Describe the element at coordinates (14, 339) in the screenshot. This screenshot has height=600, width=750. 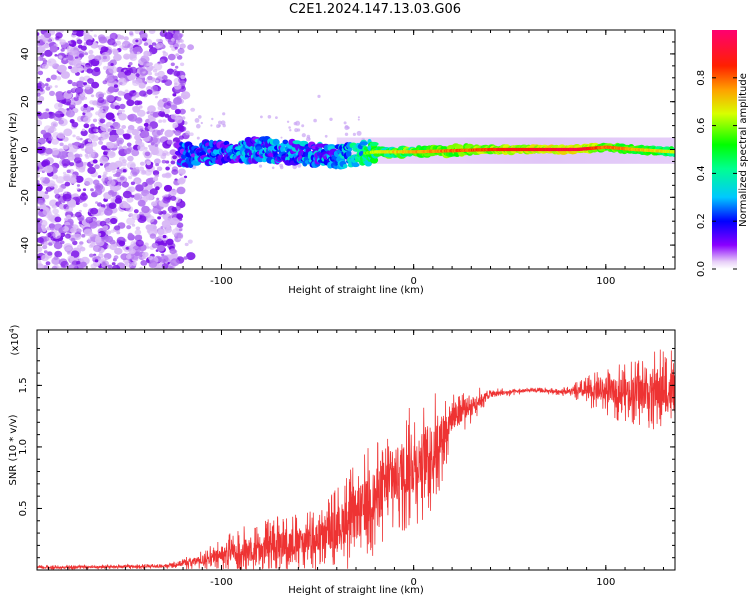
I see `snr-y-multiplier: (x104)` at that location.